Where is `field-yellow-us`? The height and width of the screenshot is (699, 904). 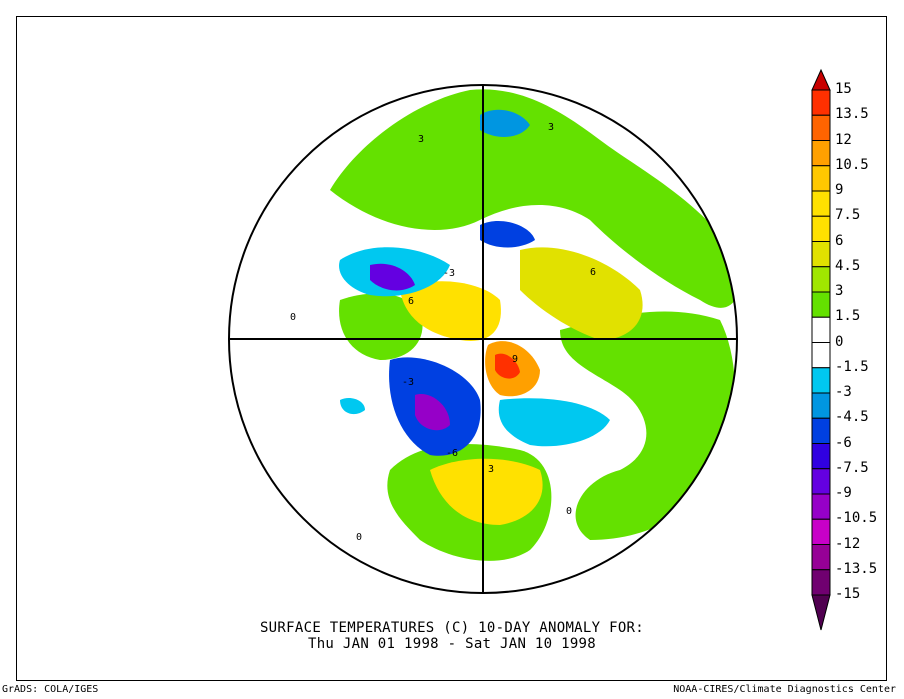 field-yellow-us is located at coordinates (486, 491).